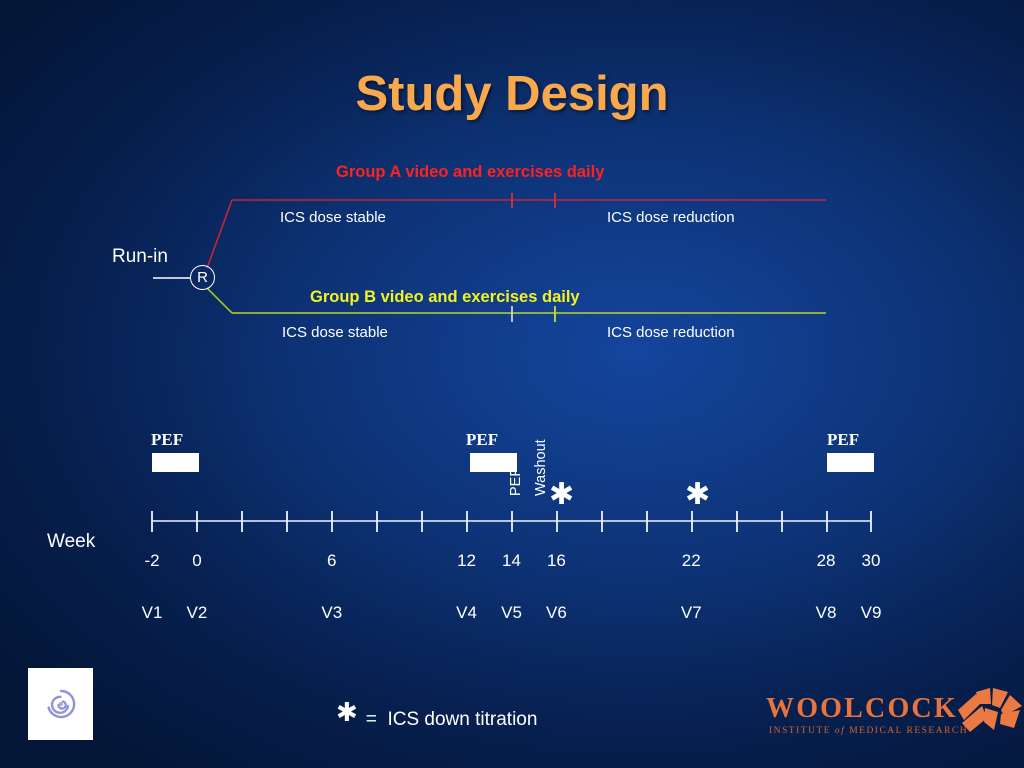 This screenshot has height=768, width=1024. Describe the element at coordinates (671, 332) in the screenshot. I see `group-b-phase-reduction: ICS dose reduction` at that location.